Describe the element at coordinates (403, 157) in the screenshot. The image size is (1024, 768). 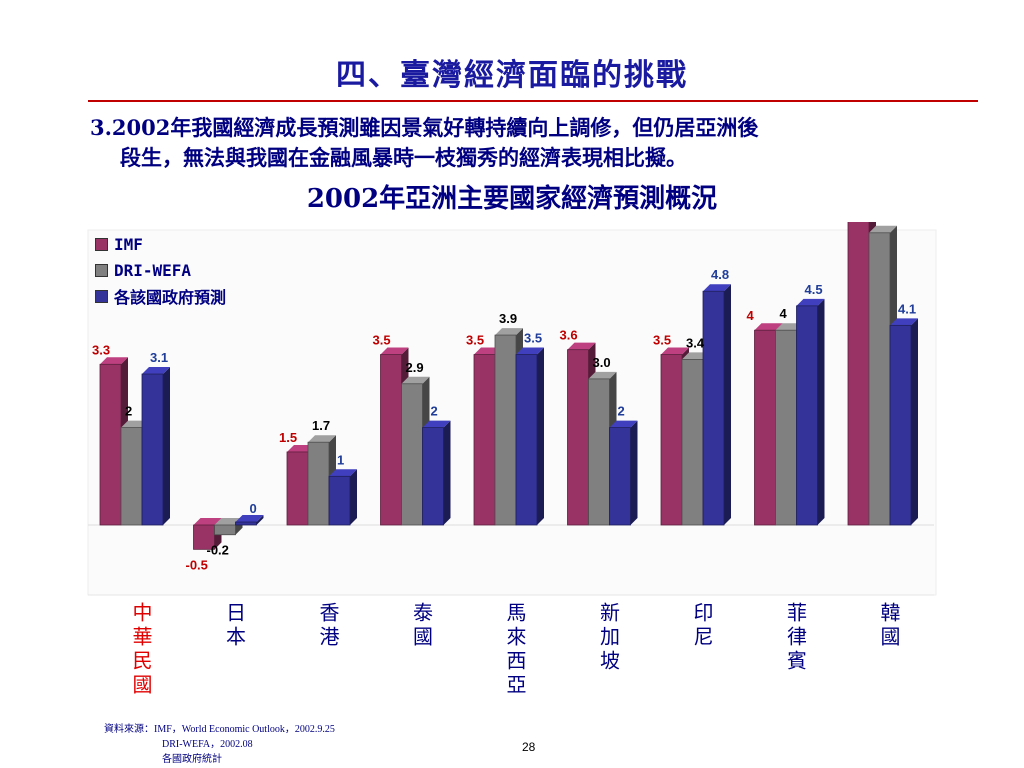
I see `bullet-line-2: 段生，無法與我國在金融風暴時一枝獨秀的經濟表現相比擬。` at that location.